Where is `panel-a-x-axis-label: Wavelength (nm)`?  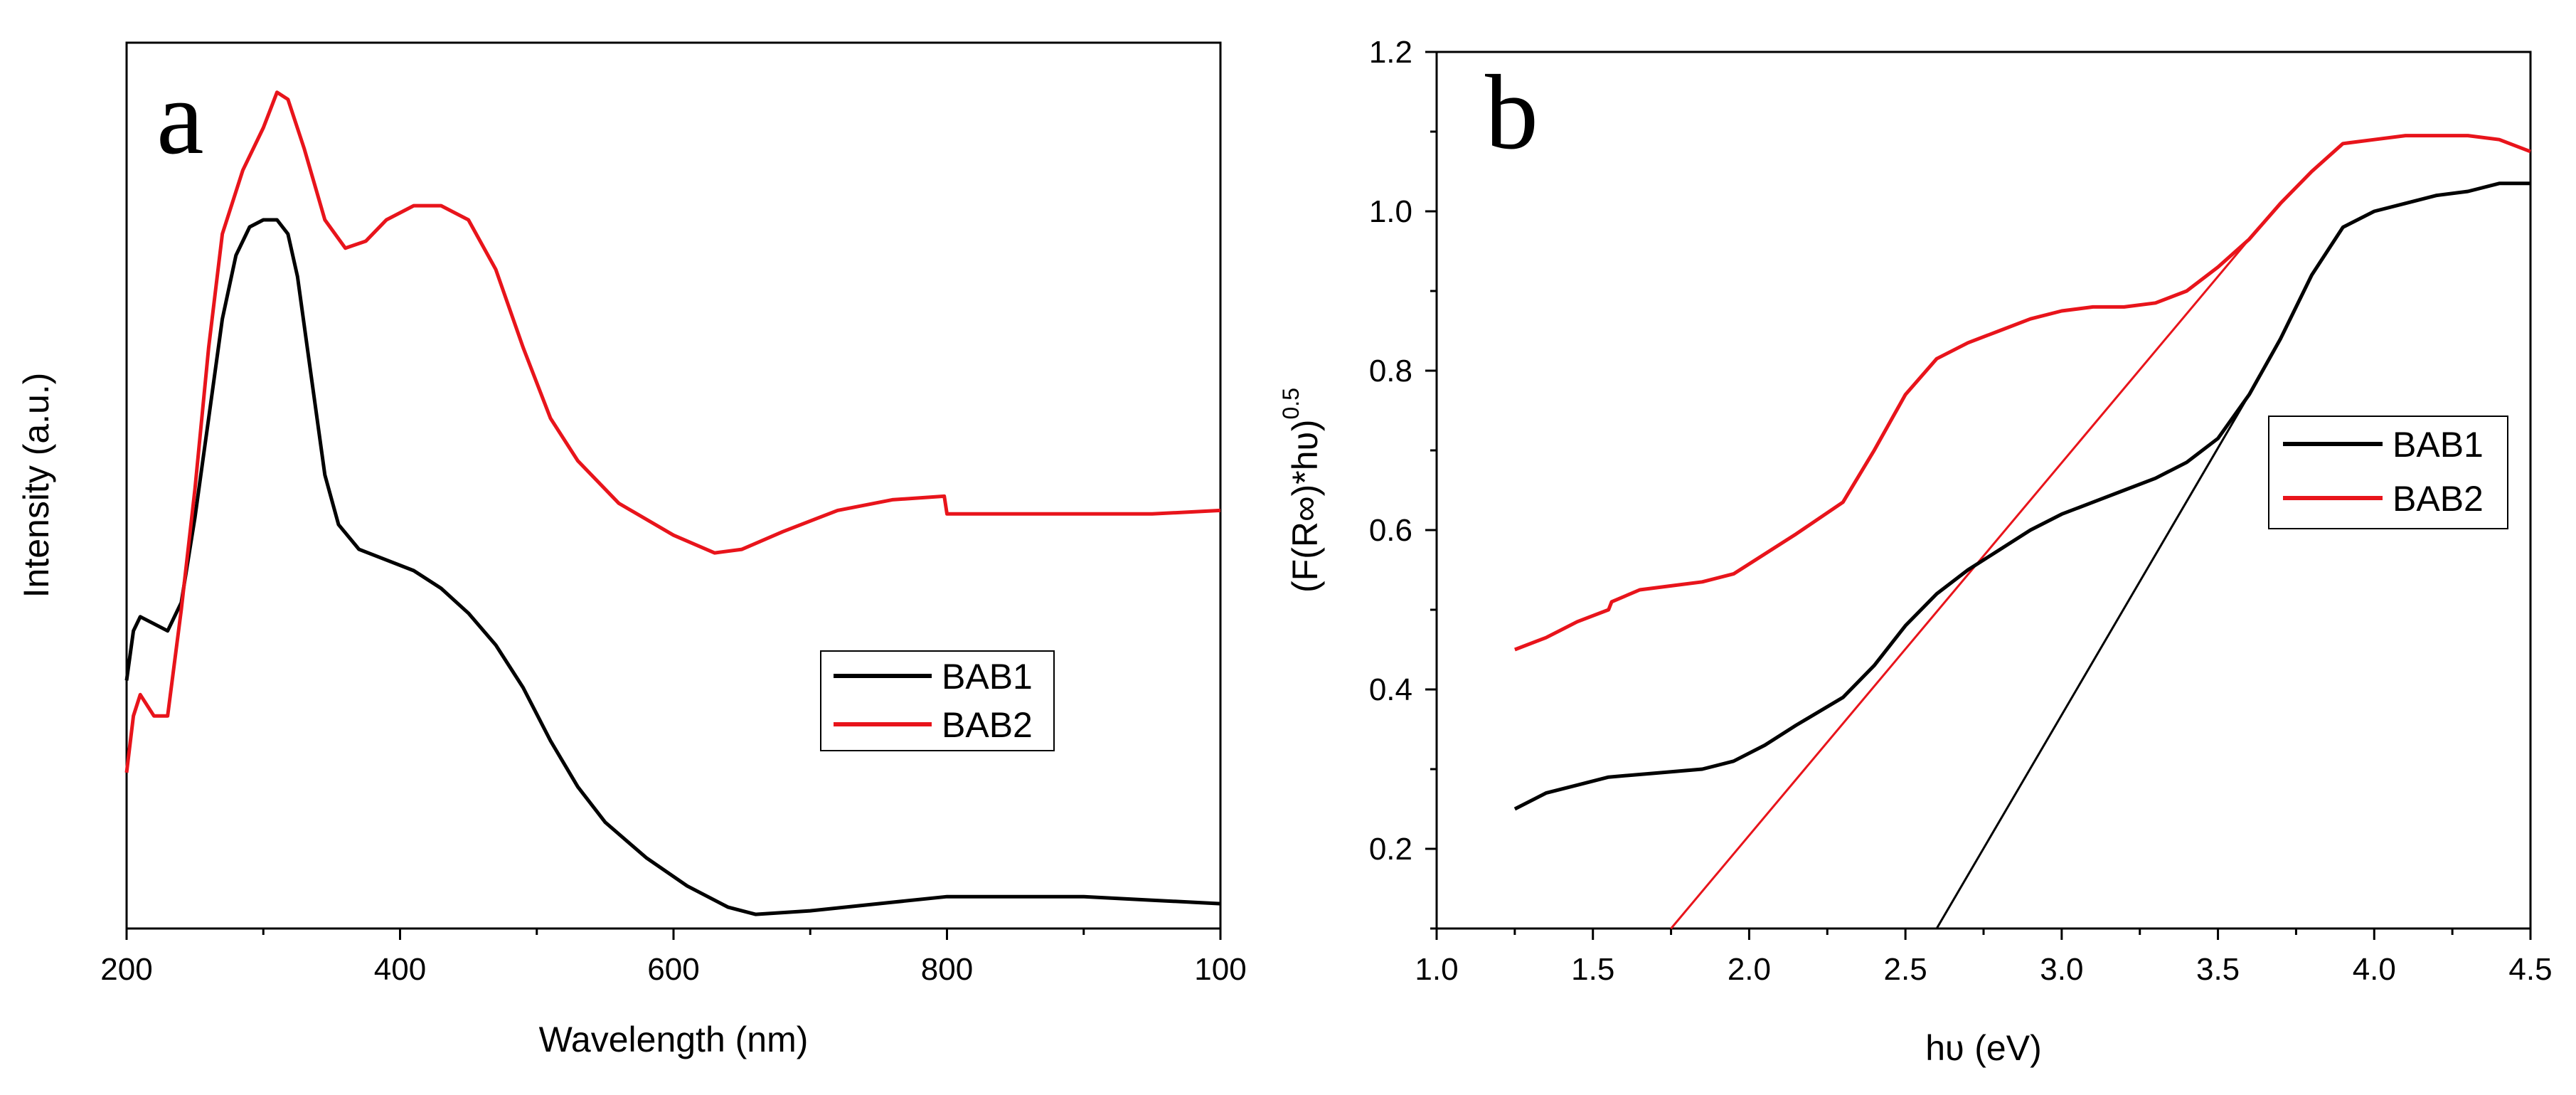
panel-a-x-axis-label: Wavelength (nm) is located at coordinates (674, 1039).